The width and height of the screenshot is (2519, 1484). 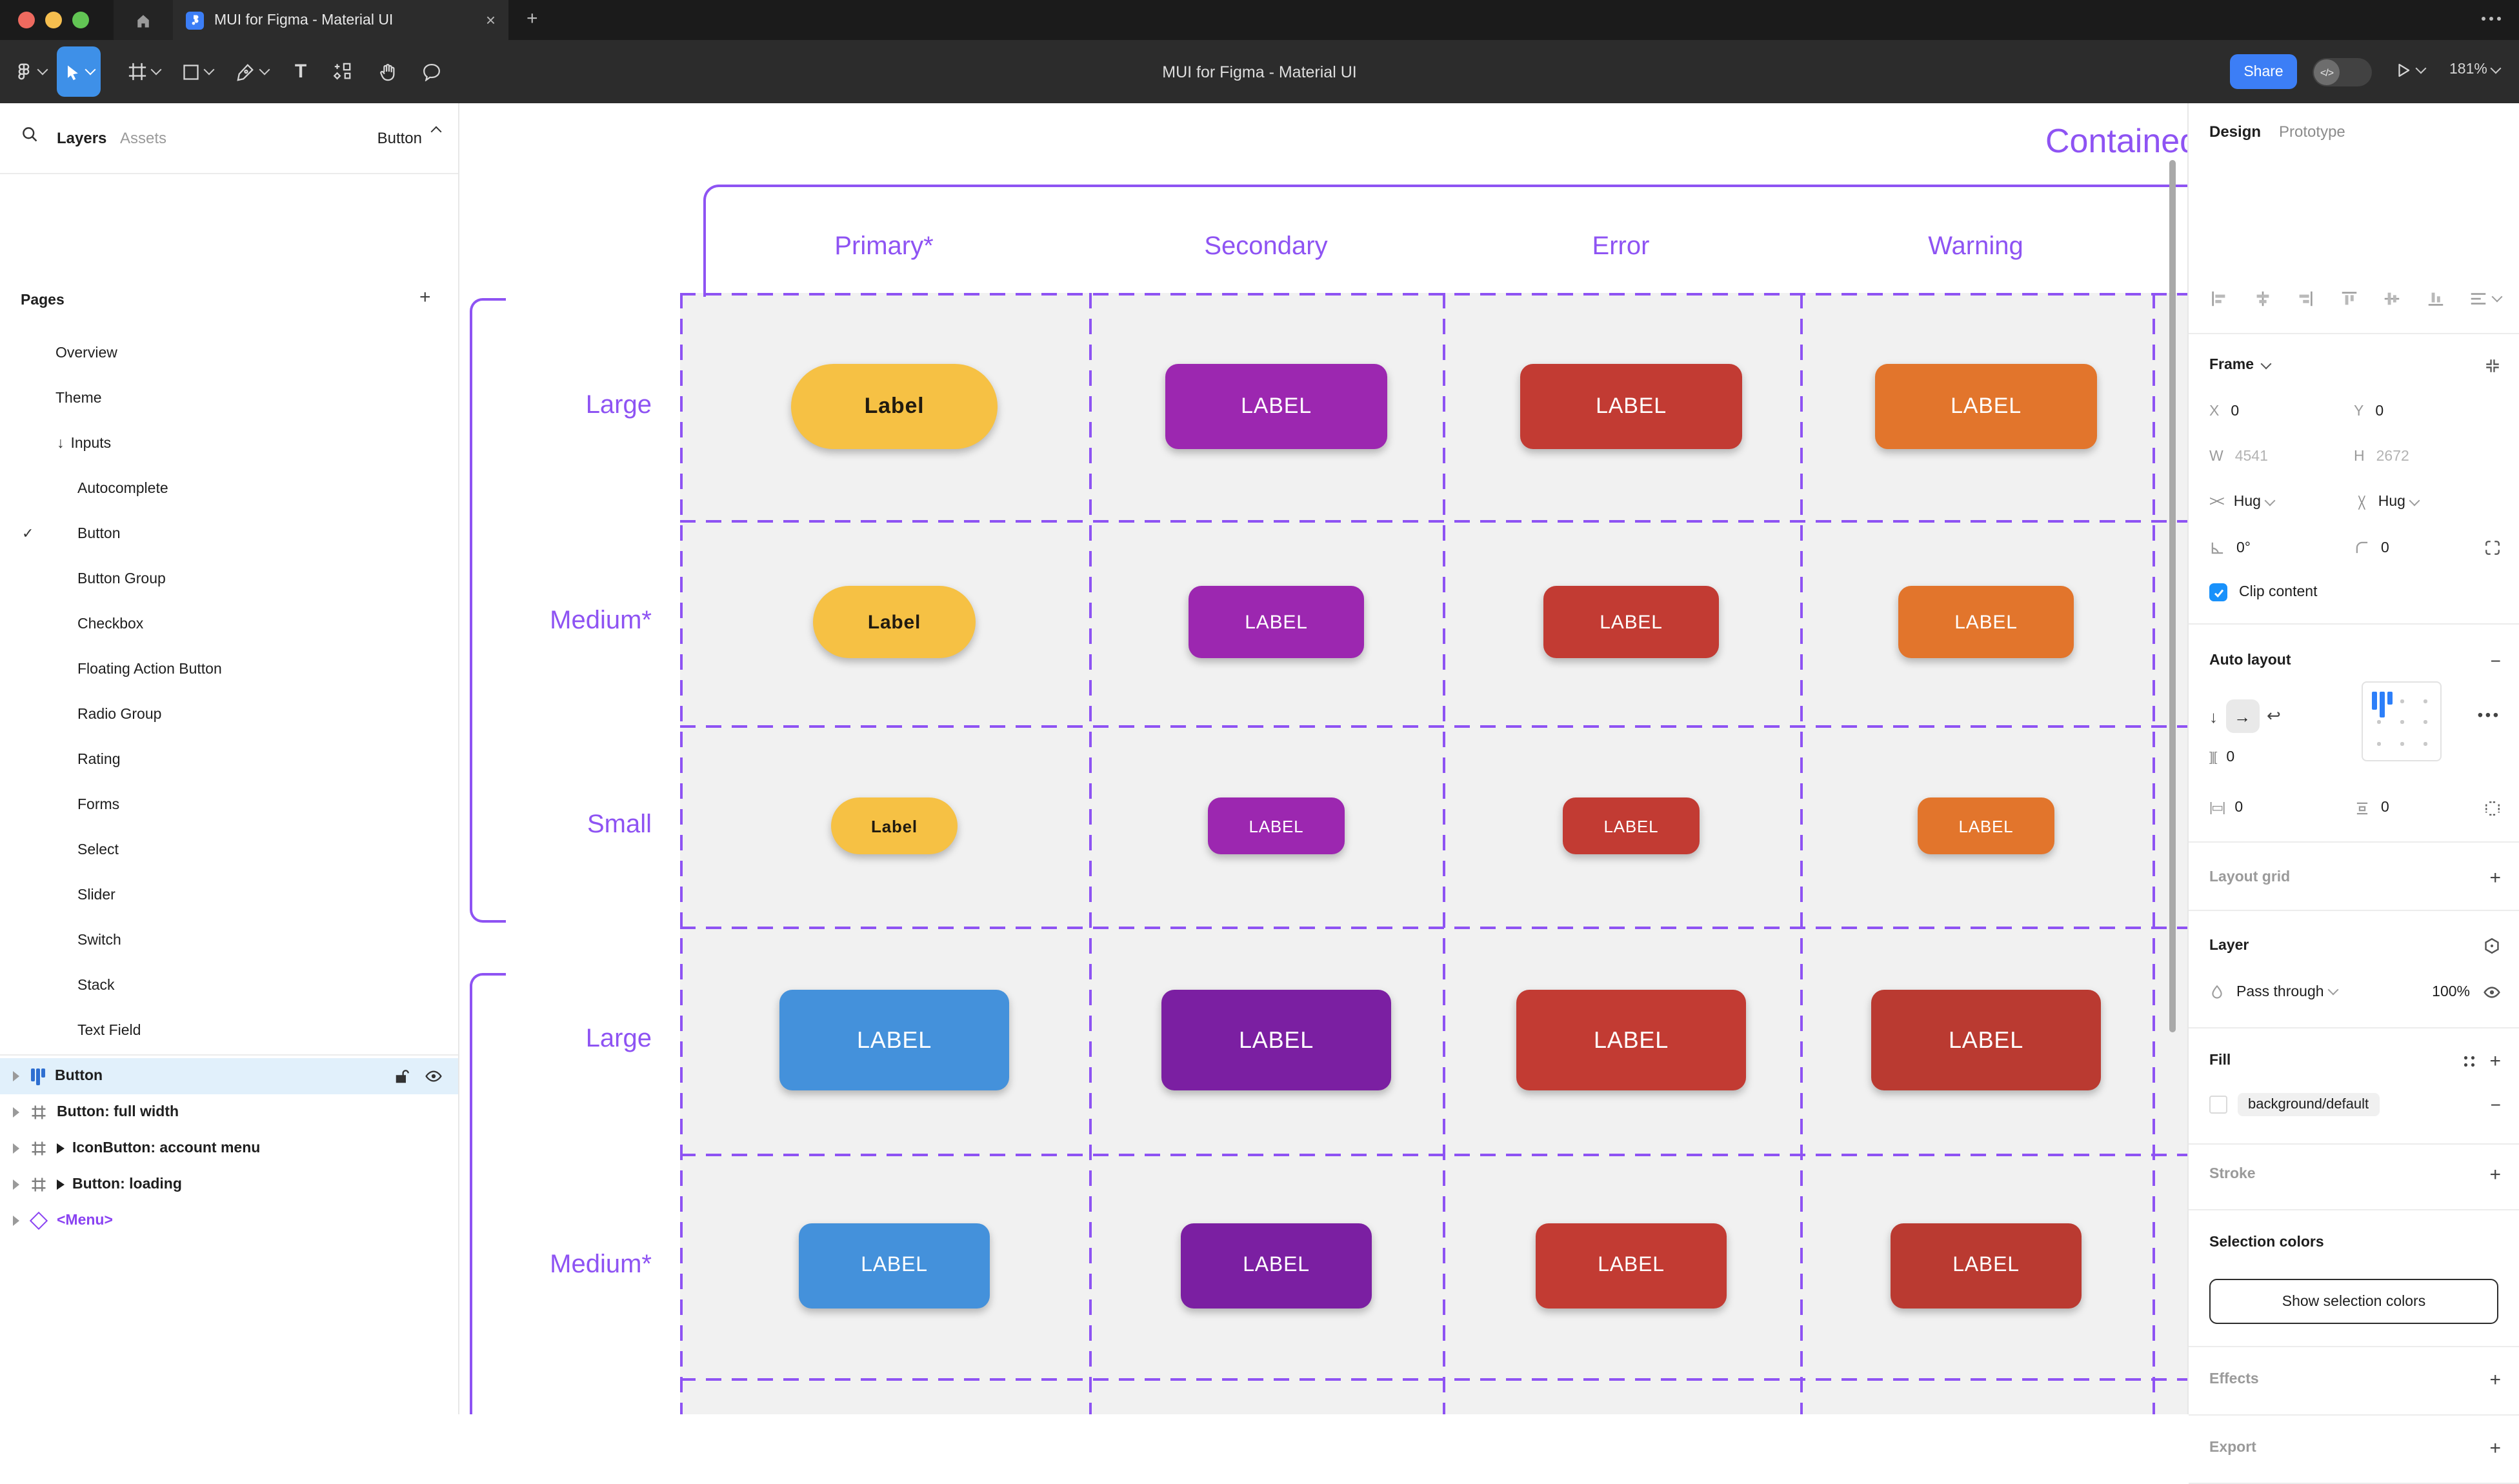 I want to click on clip-content-checkbox, so click(x=2218, y=592).